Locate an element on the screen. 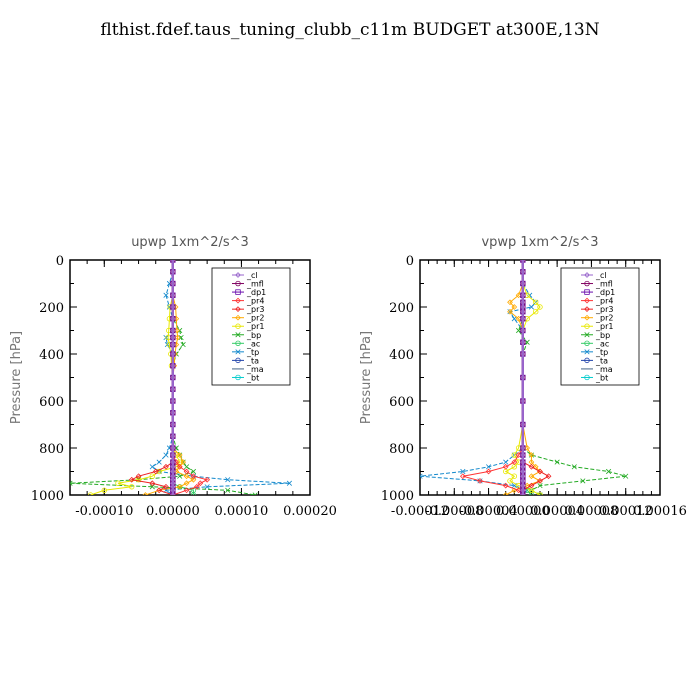 The height and width of the screenshot is (700, 700). series-pr4 is located at coordinates (190, 377).